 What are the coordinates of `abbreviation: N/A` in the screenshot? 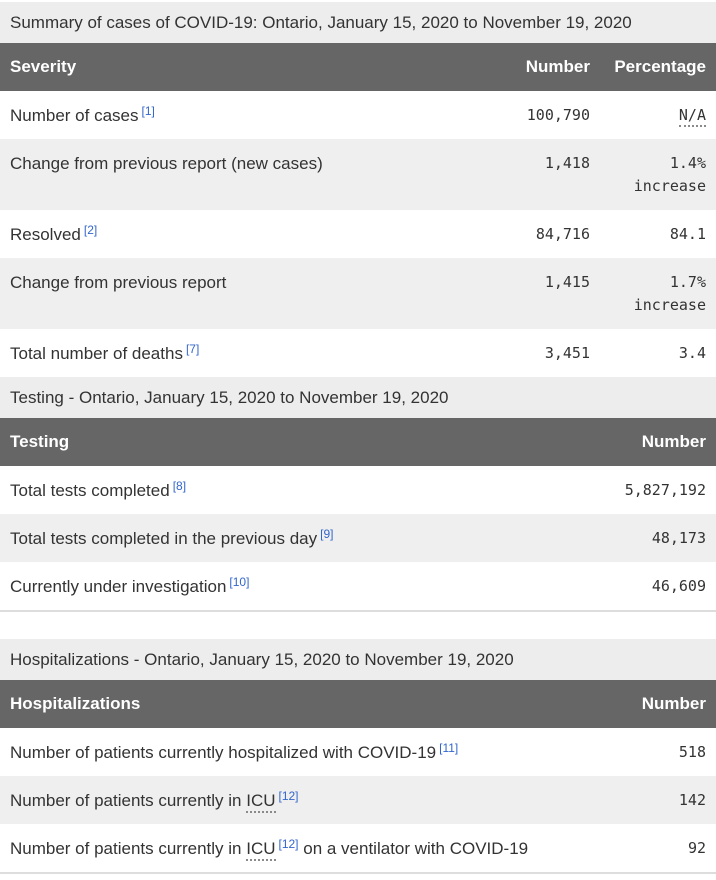 It's located at (692, 116).